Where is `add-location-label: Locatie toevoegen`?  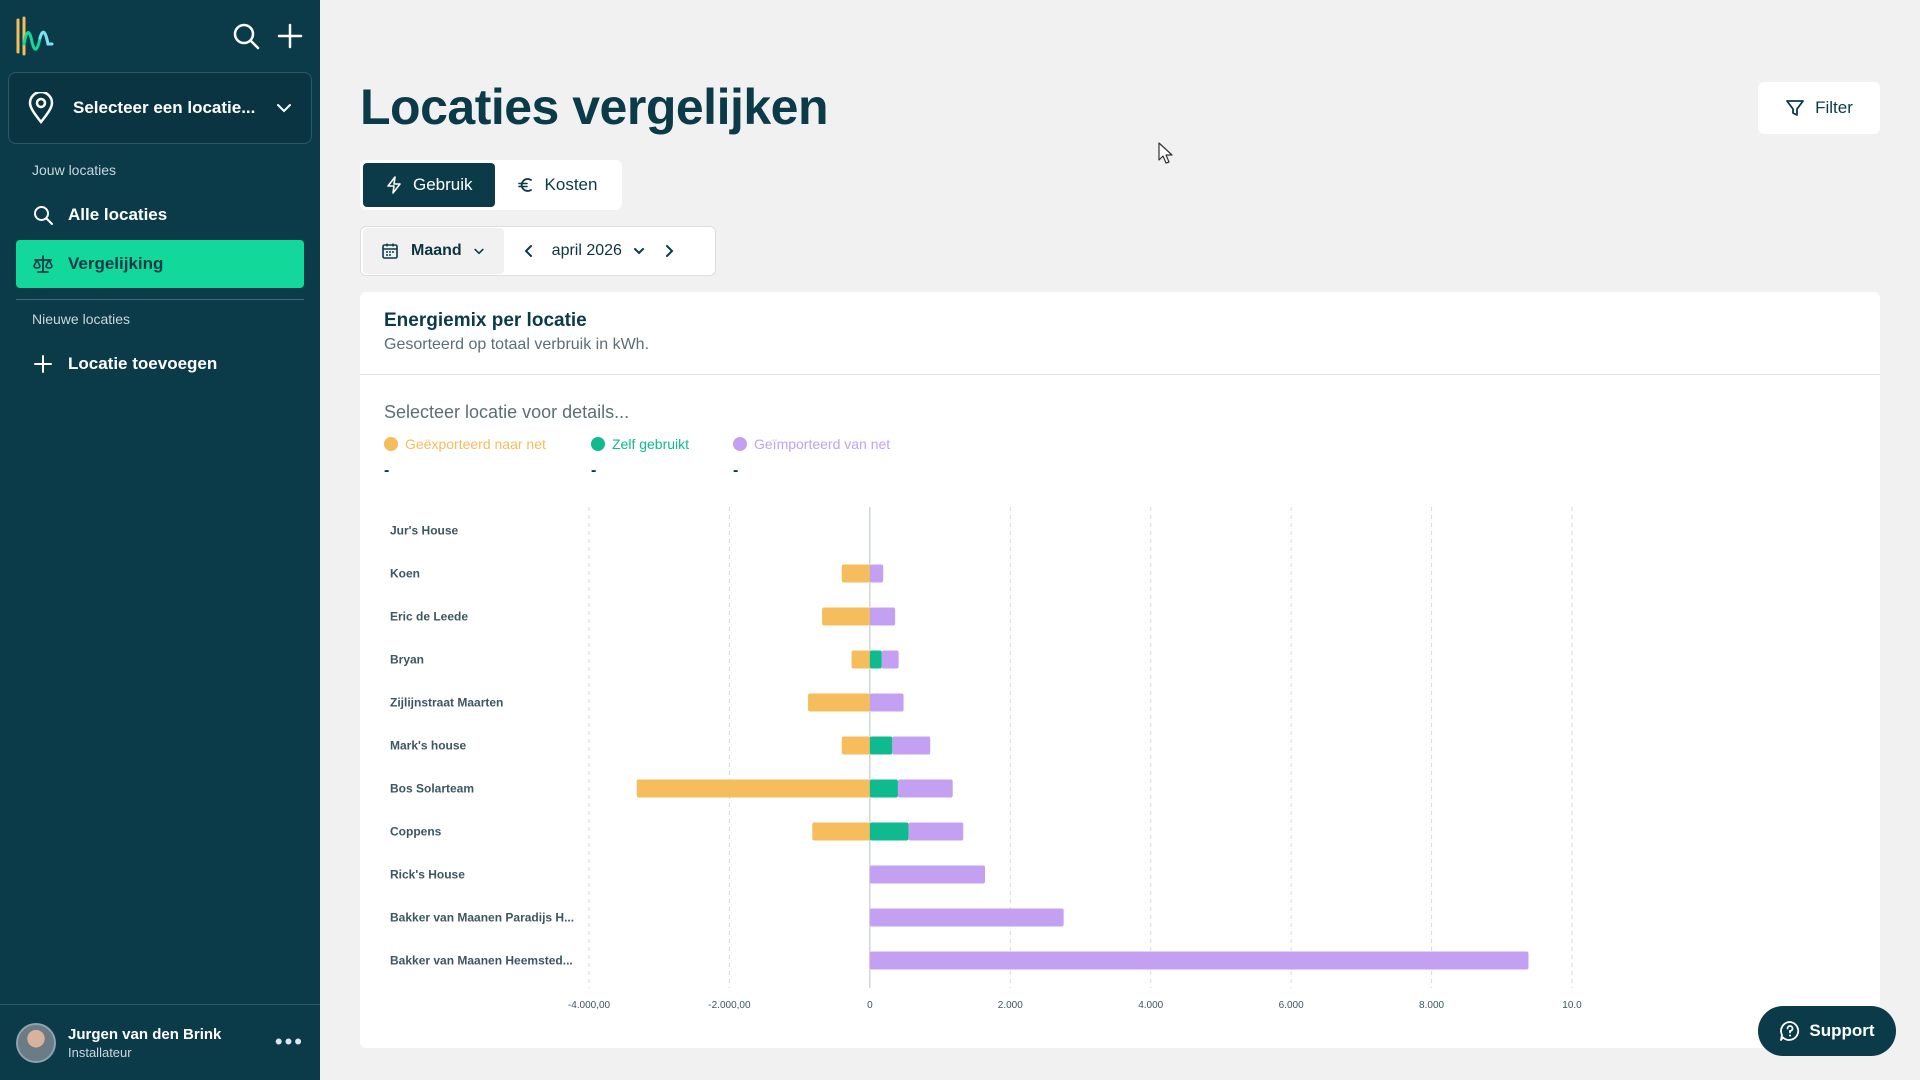 add-location-label: Locatie toevoegen is located at coordinates (143, 363).